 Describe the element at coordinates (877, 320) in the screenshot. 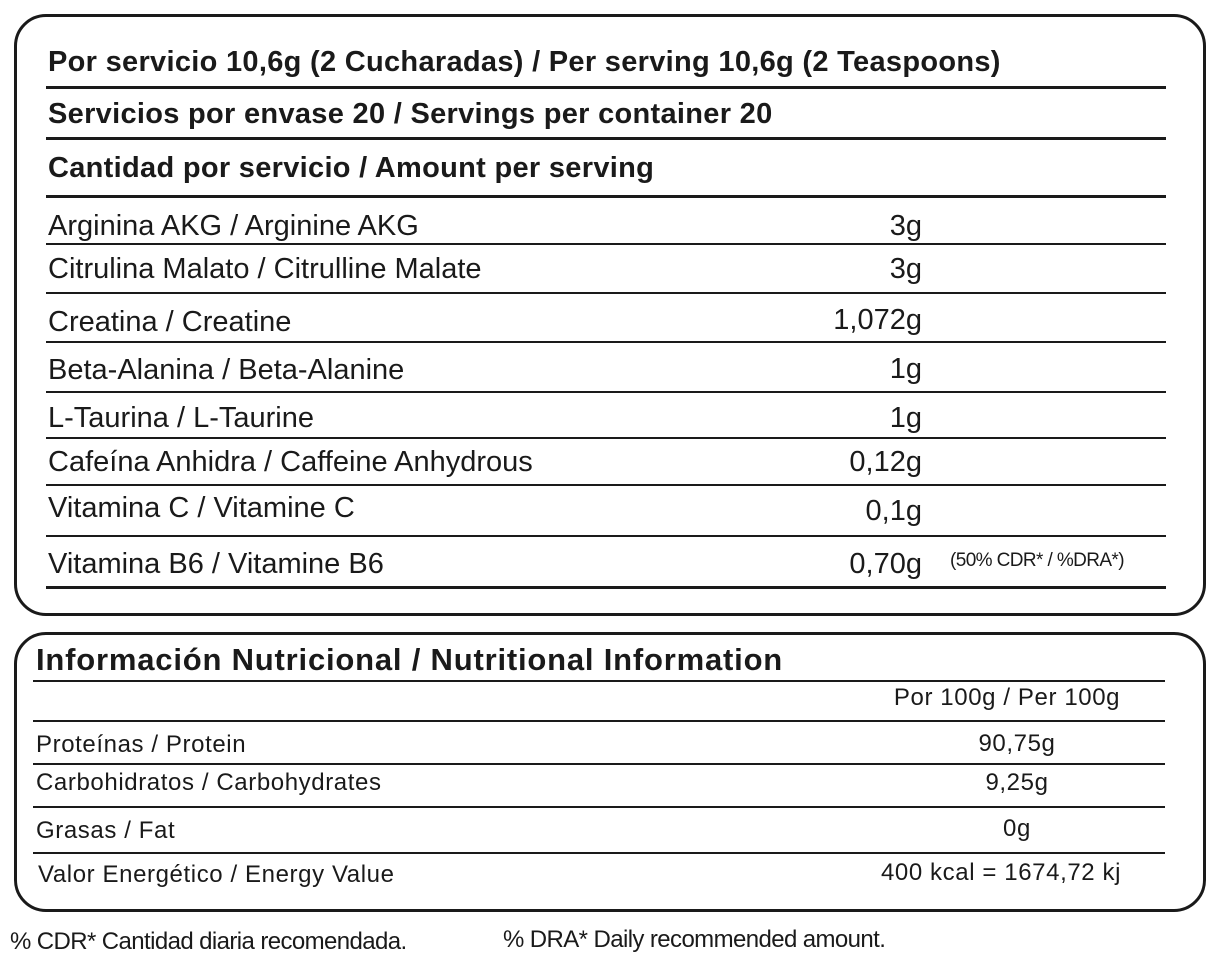

I see `ingredient-amount: 1,072g` at that location.